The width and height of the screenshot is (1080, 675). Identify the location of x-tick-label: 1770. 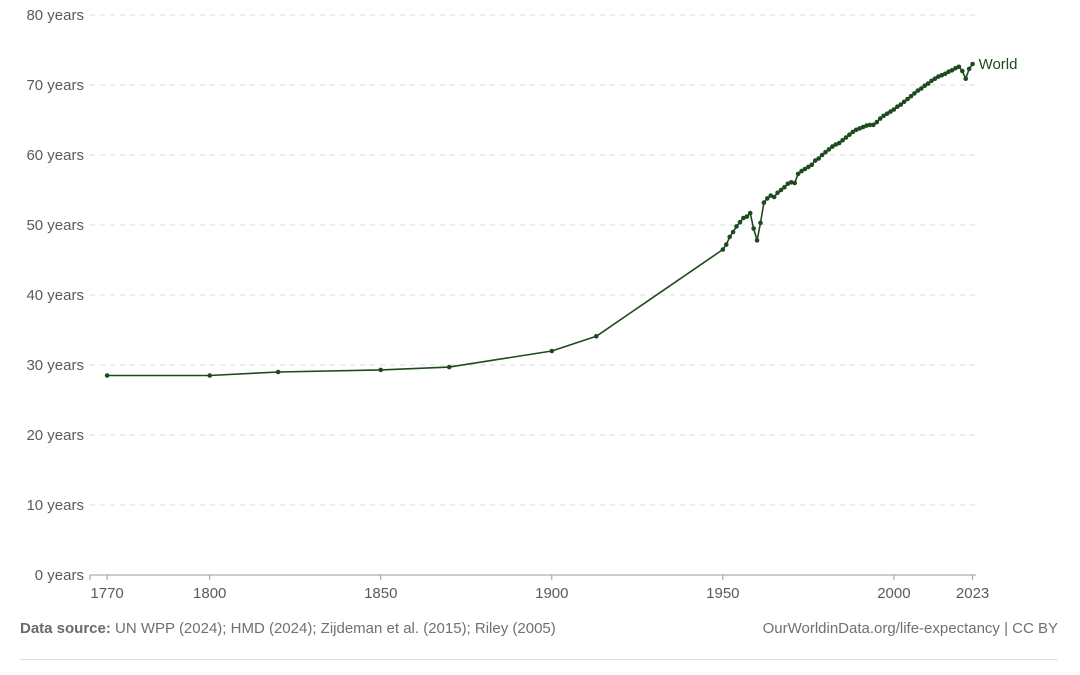
(106, 593).